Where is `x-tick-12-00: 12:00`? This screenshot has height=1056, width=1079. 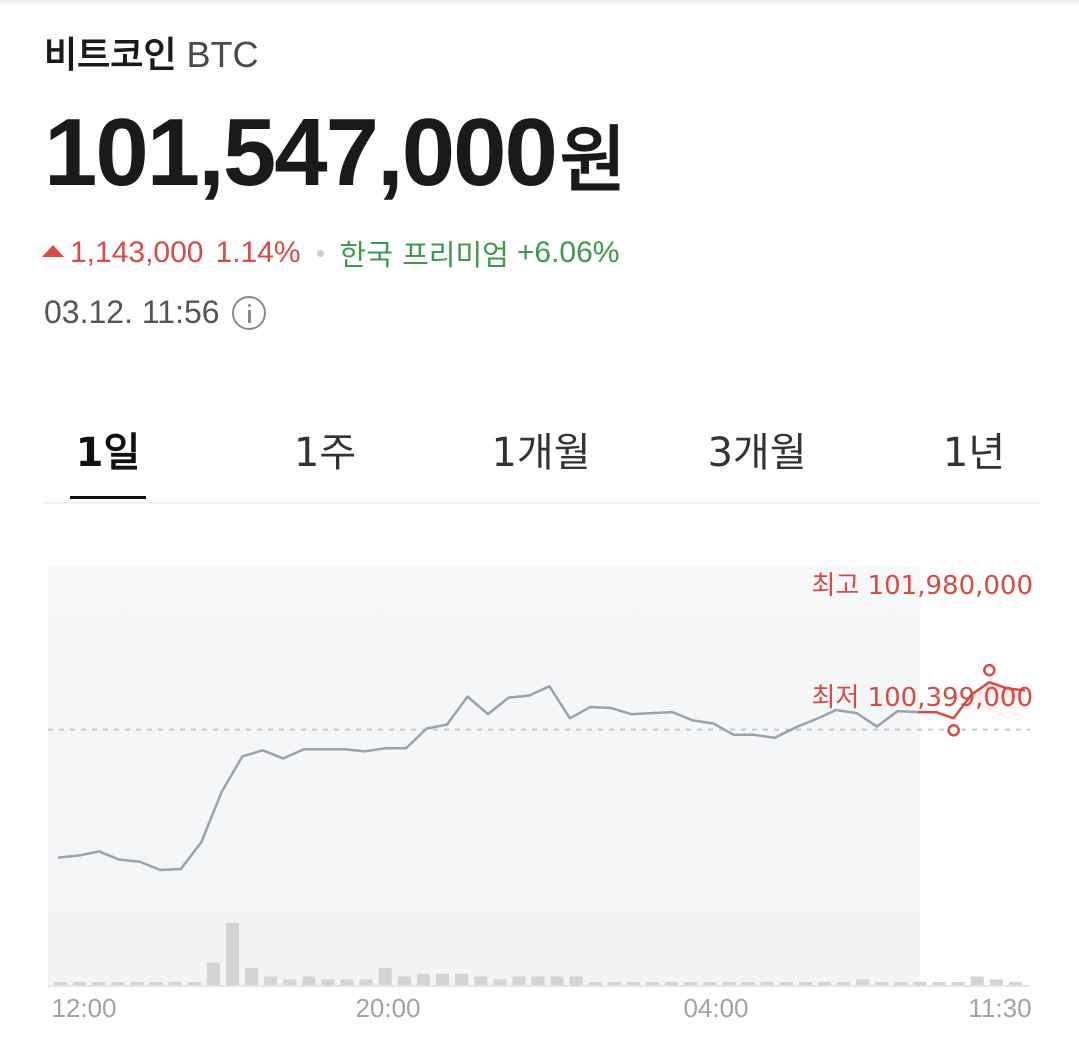 x-tick-12-00: 12:00 is located at coordinates (83, 1008).